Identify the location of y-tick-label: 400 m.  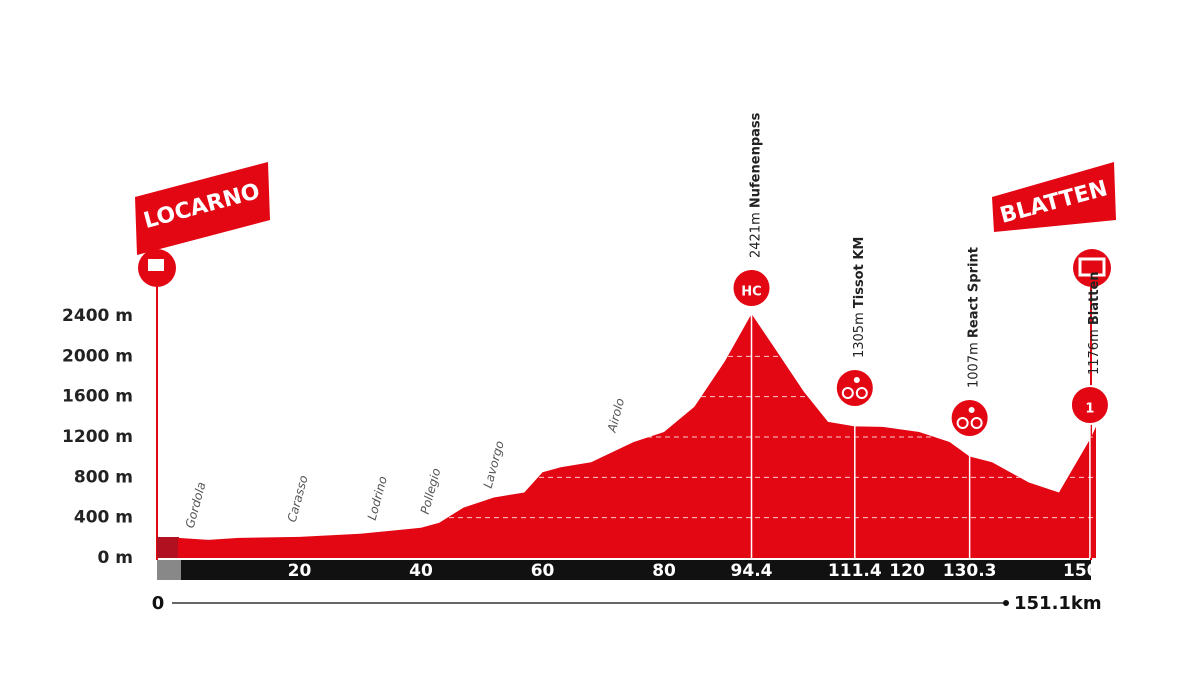
(103, 518).